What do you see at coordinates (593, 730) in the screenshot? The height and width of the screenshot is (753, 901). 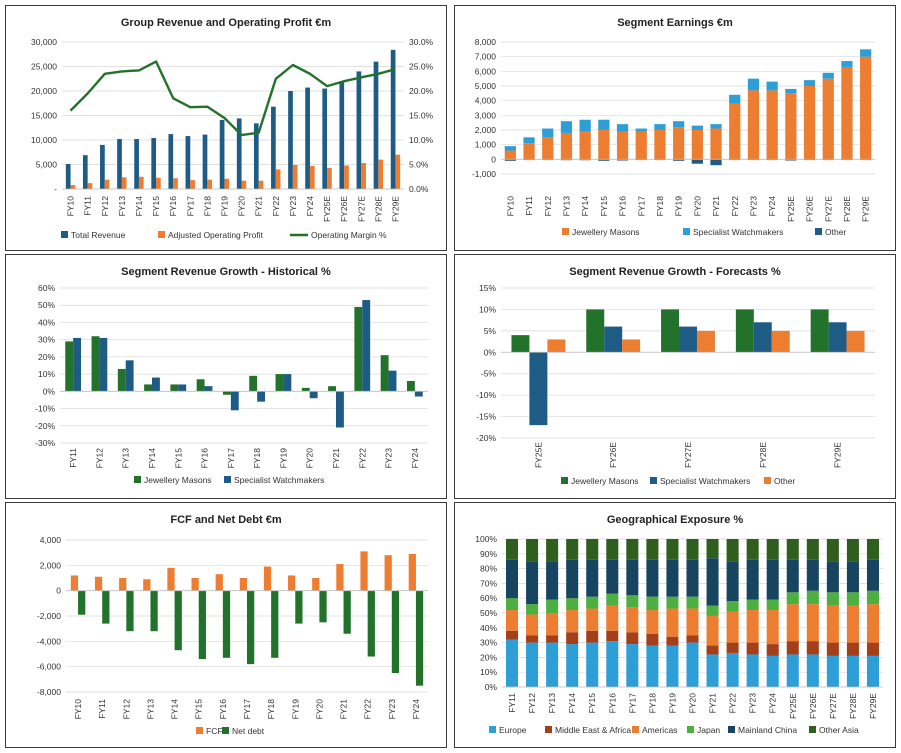 I see `legend-label: Middle East & Africa` at bounding box center [593, 730].